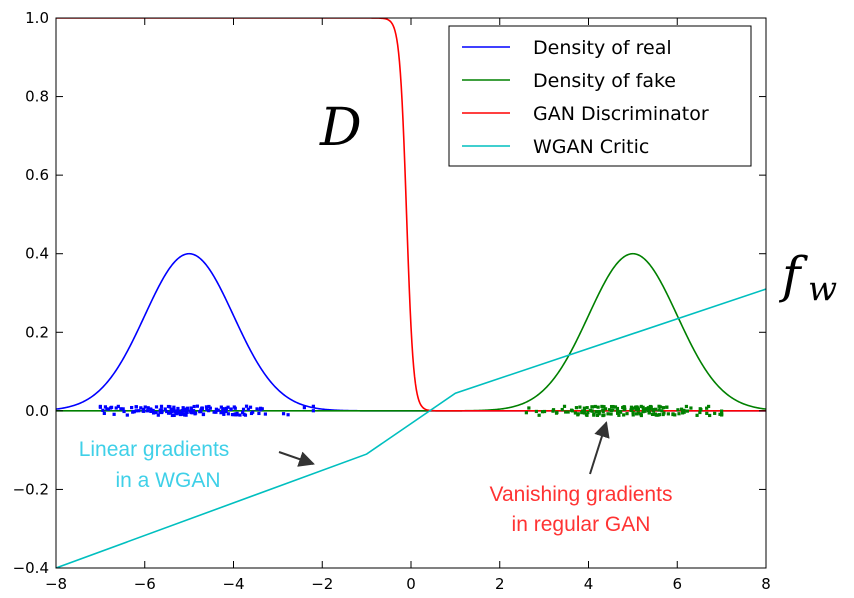 The width and height of the screenshot is (854, 598). Describe the element at coordinates (411, 411) in the screenshot. I see `scatter-layer` at that location.